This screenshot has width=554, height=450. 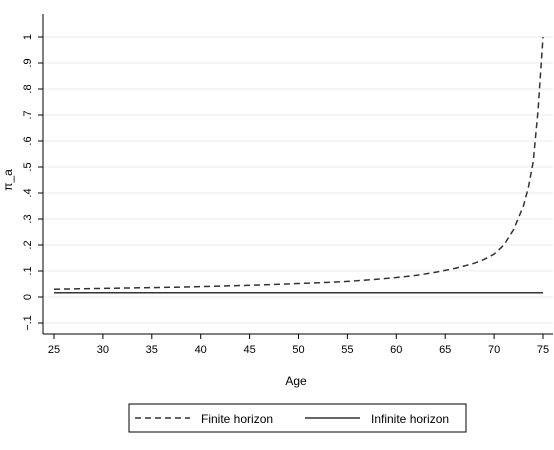 What do you see at coordinates (28, 114) in the screenshot?
I see `y-tick-label: .7` at bounding box center [28, 114].